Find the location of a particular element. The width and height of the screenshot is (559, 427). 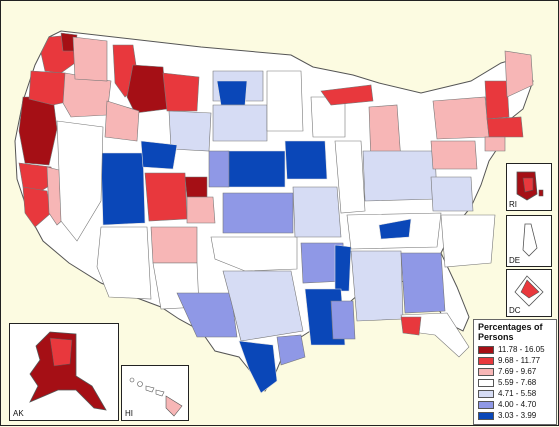

inset-de: DE is located at coordinates (529, 241).